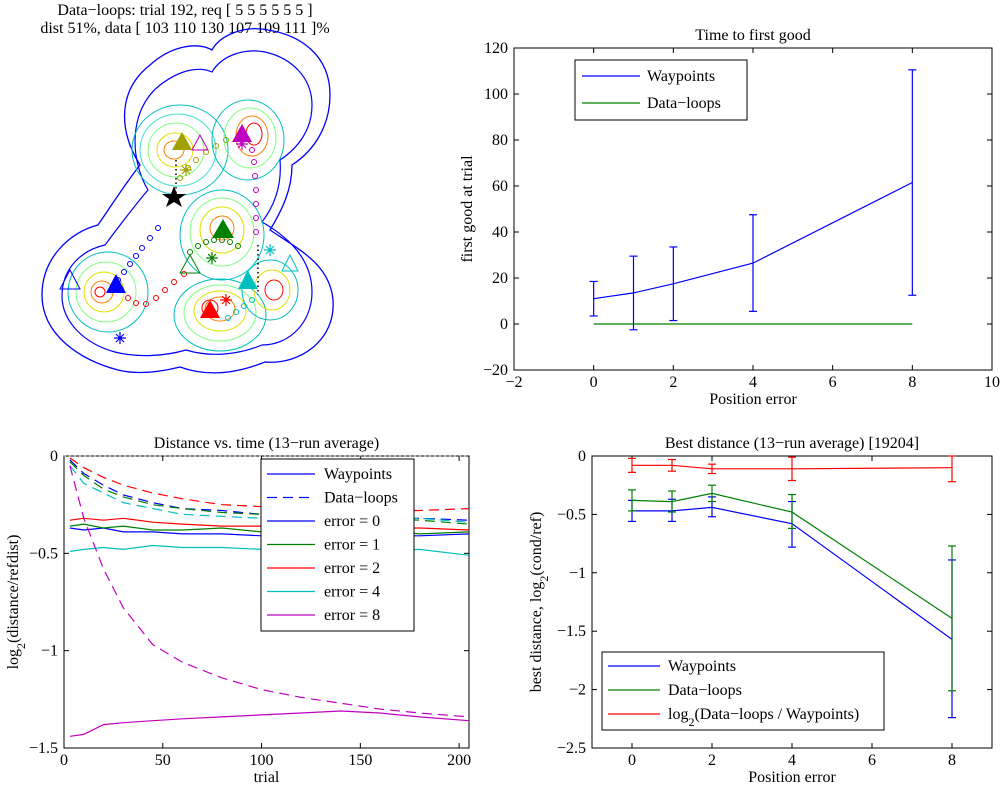  Describe the element at coordinates (691, 722) in the screenshot. I see `legend-label-sub: 2` at that location.